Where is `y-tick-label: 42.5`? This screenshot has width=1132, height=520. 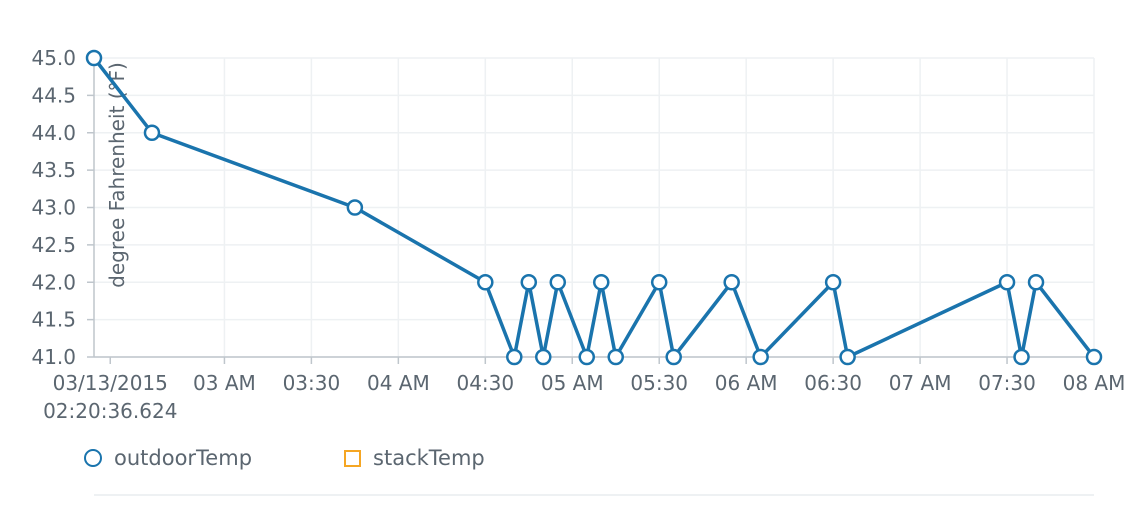 y-tick-label: 42.5 is located at coordinates (53, 245).